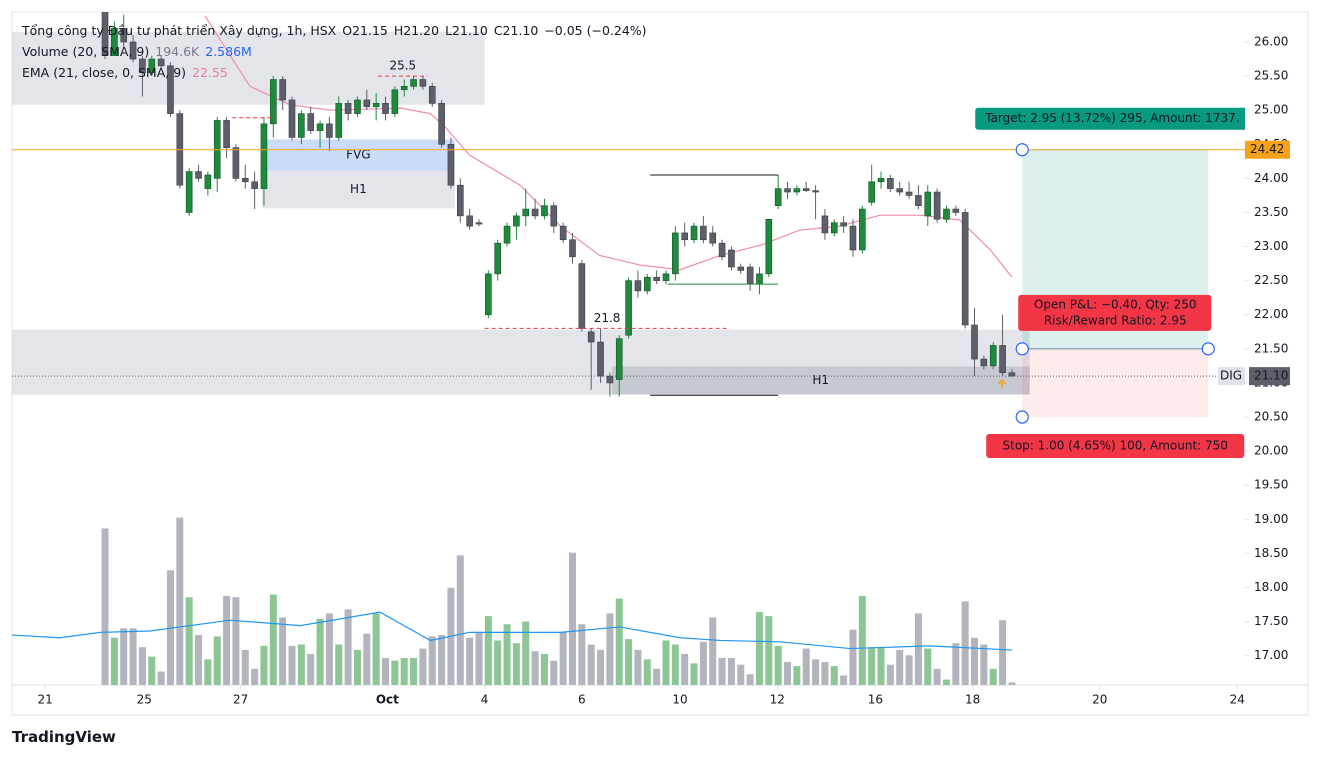  What do you see at coordinates (177, 51) in the screenshot?
I see `volume-last: 194.6K` at bounding box center [177, 51].